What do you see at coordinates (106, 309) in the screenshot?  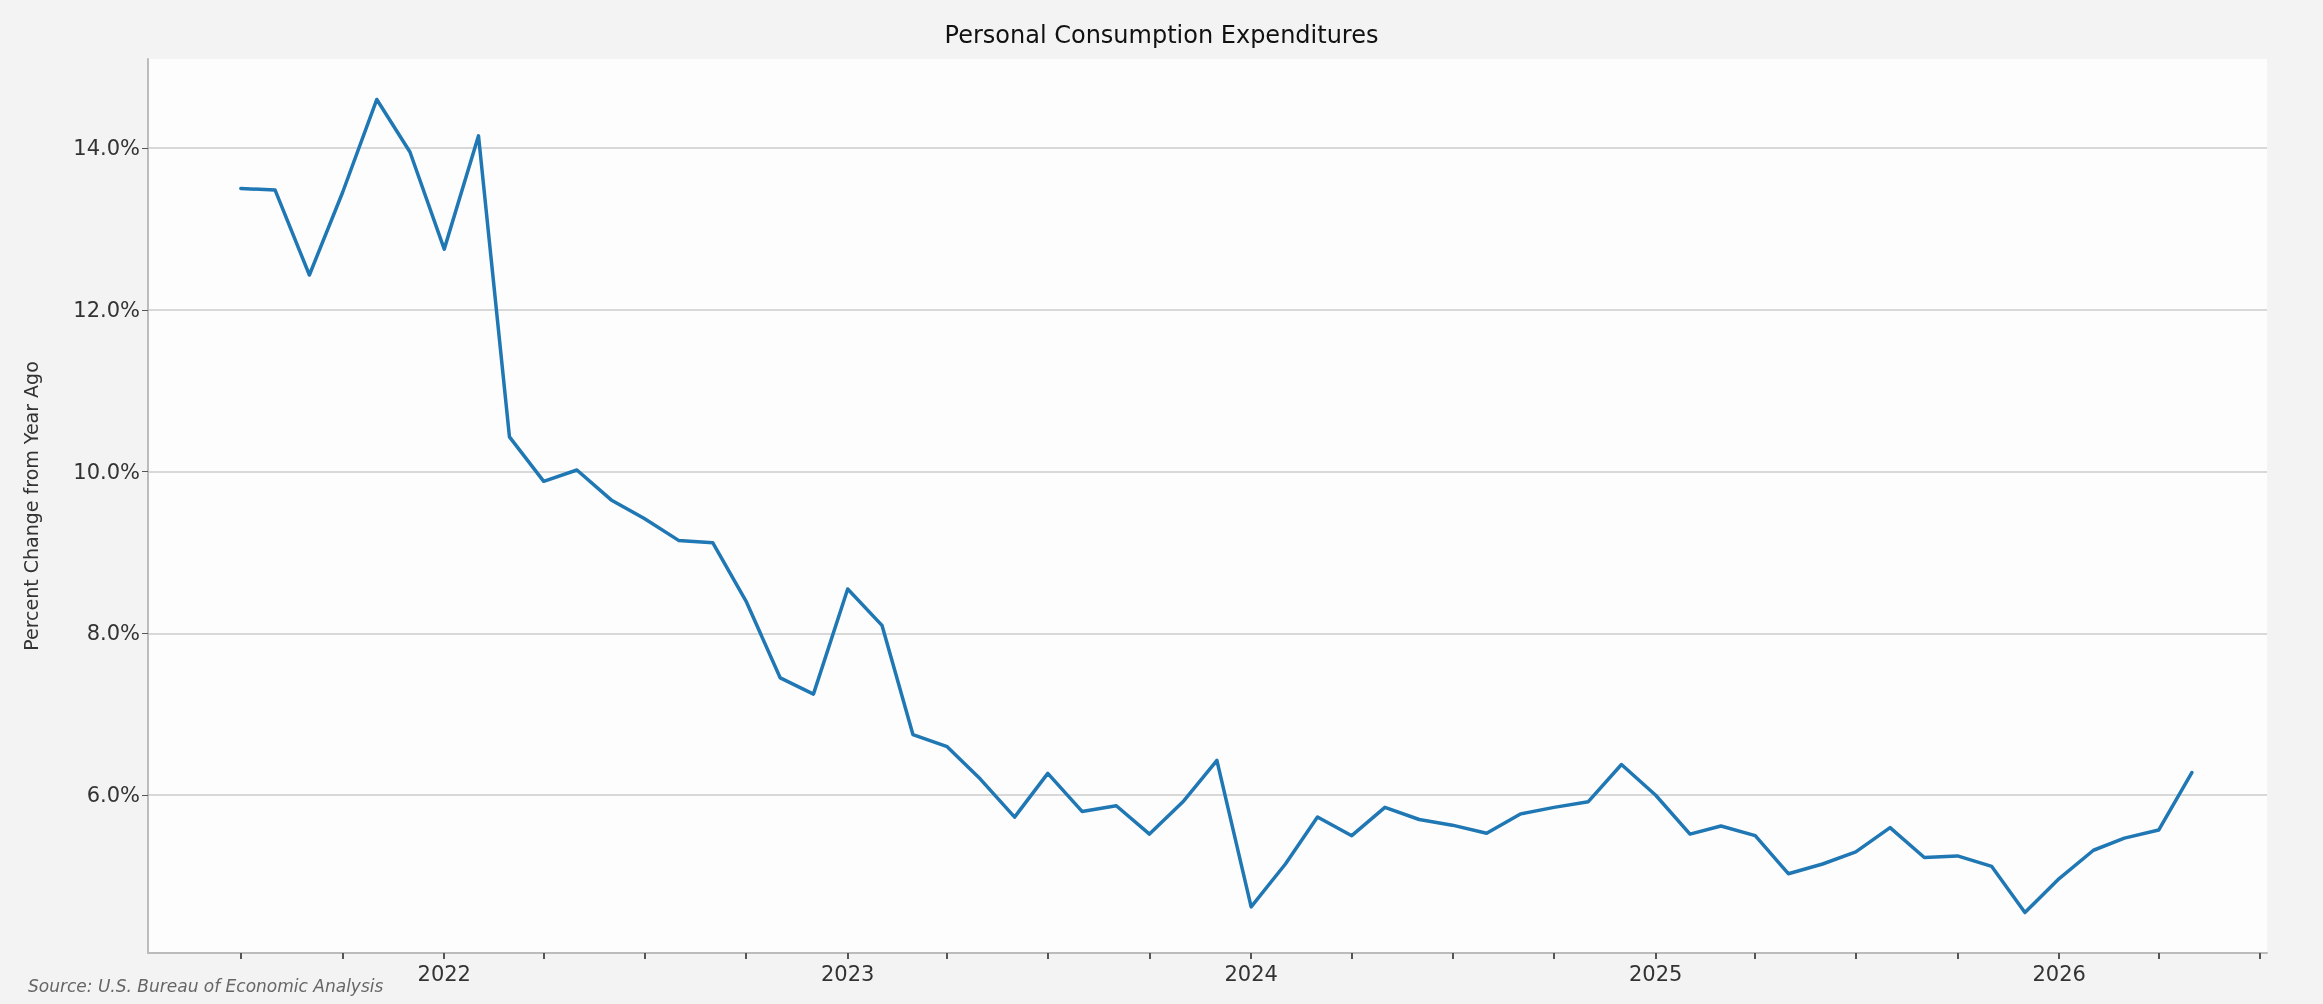 I see `y-tick-label: 12.0%` at bounding box center [106, 309].